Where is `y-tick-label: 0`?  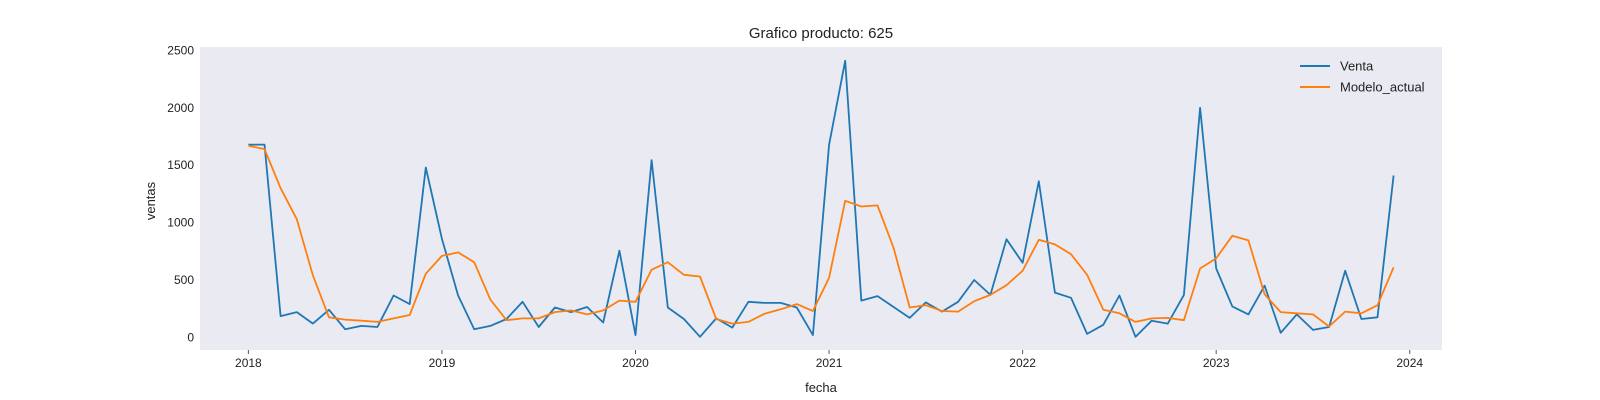 y-tick-label: 0 is located at coordinates (190, 337).